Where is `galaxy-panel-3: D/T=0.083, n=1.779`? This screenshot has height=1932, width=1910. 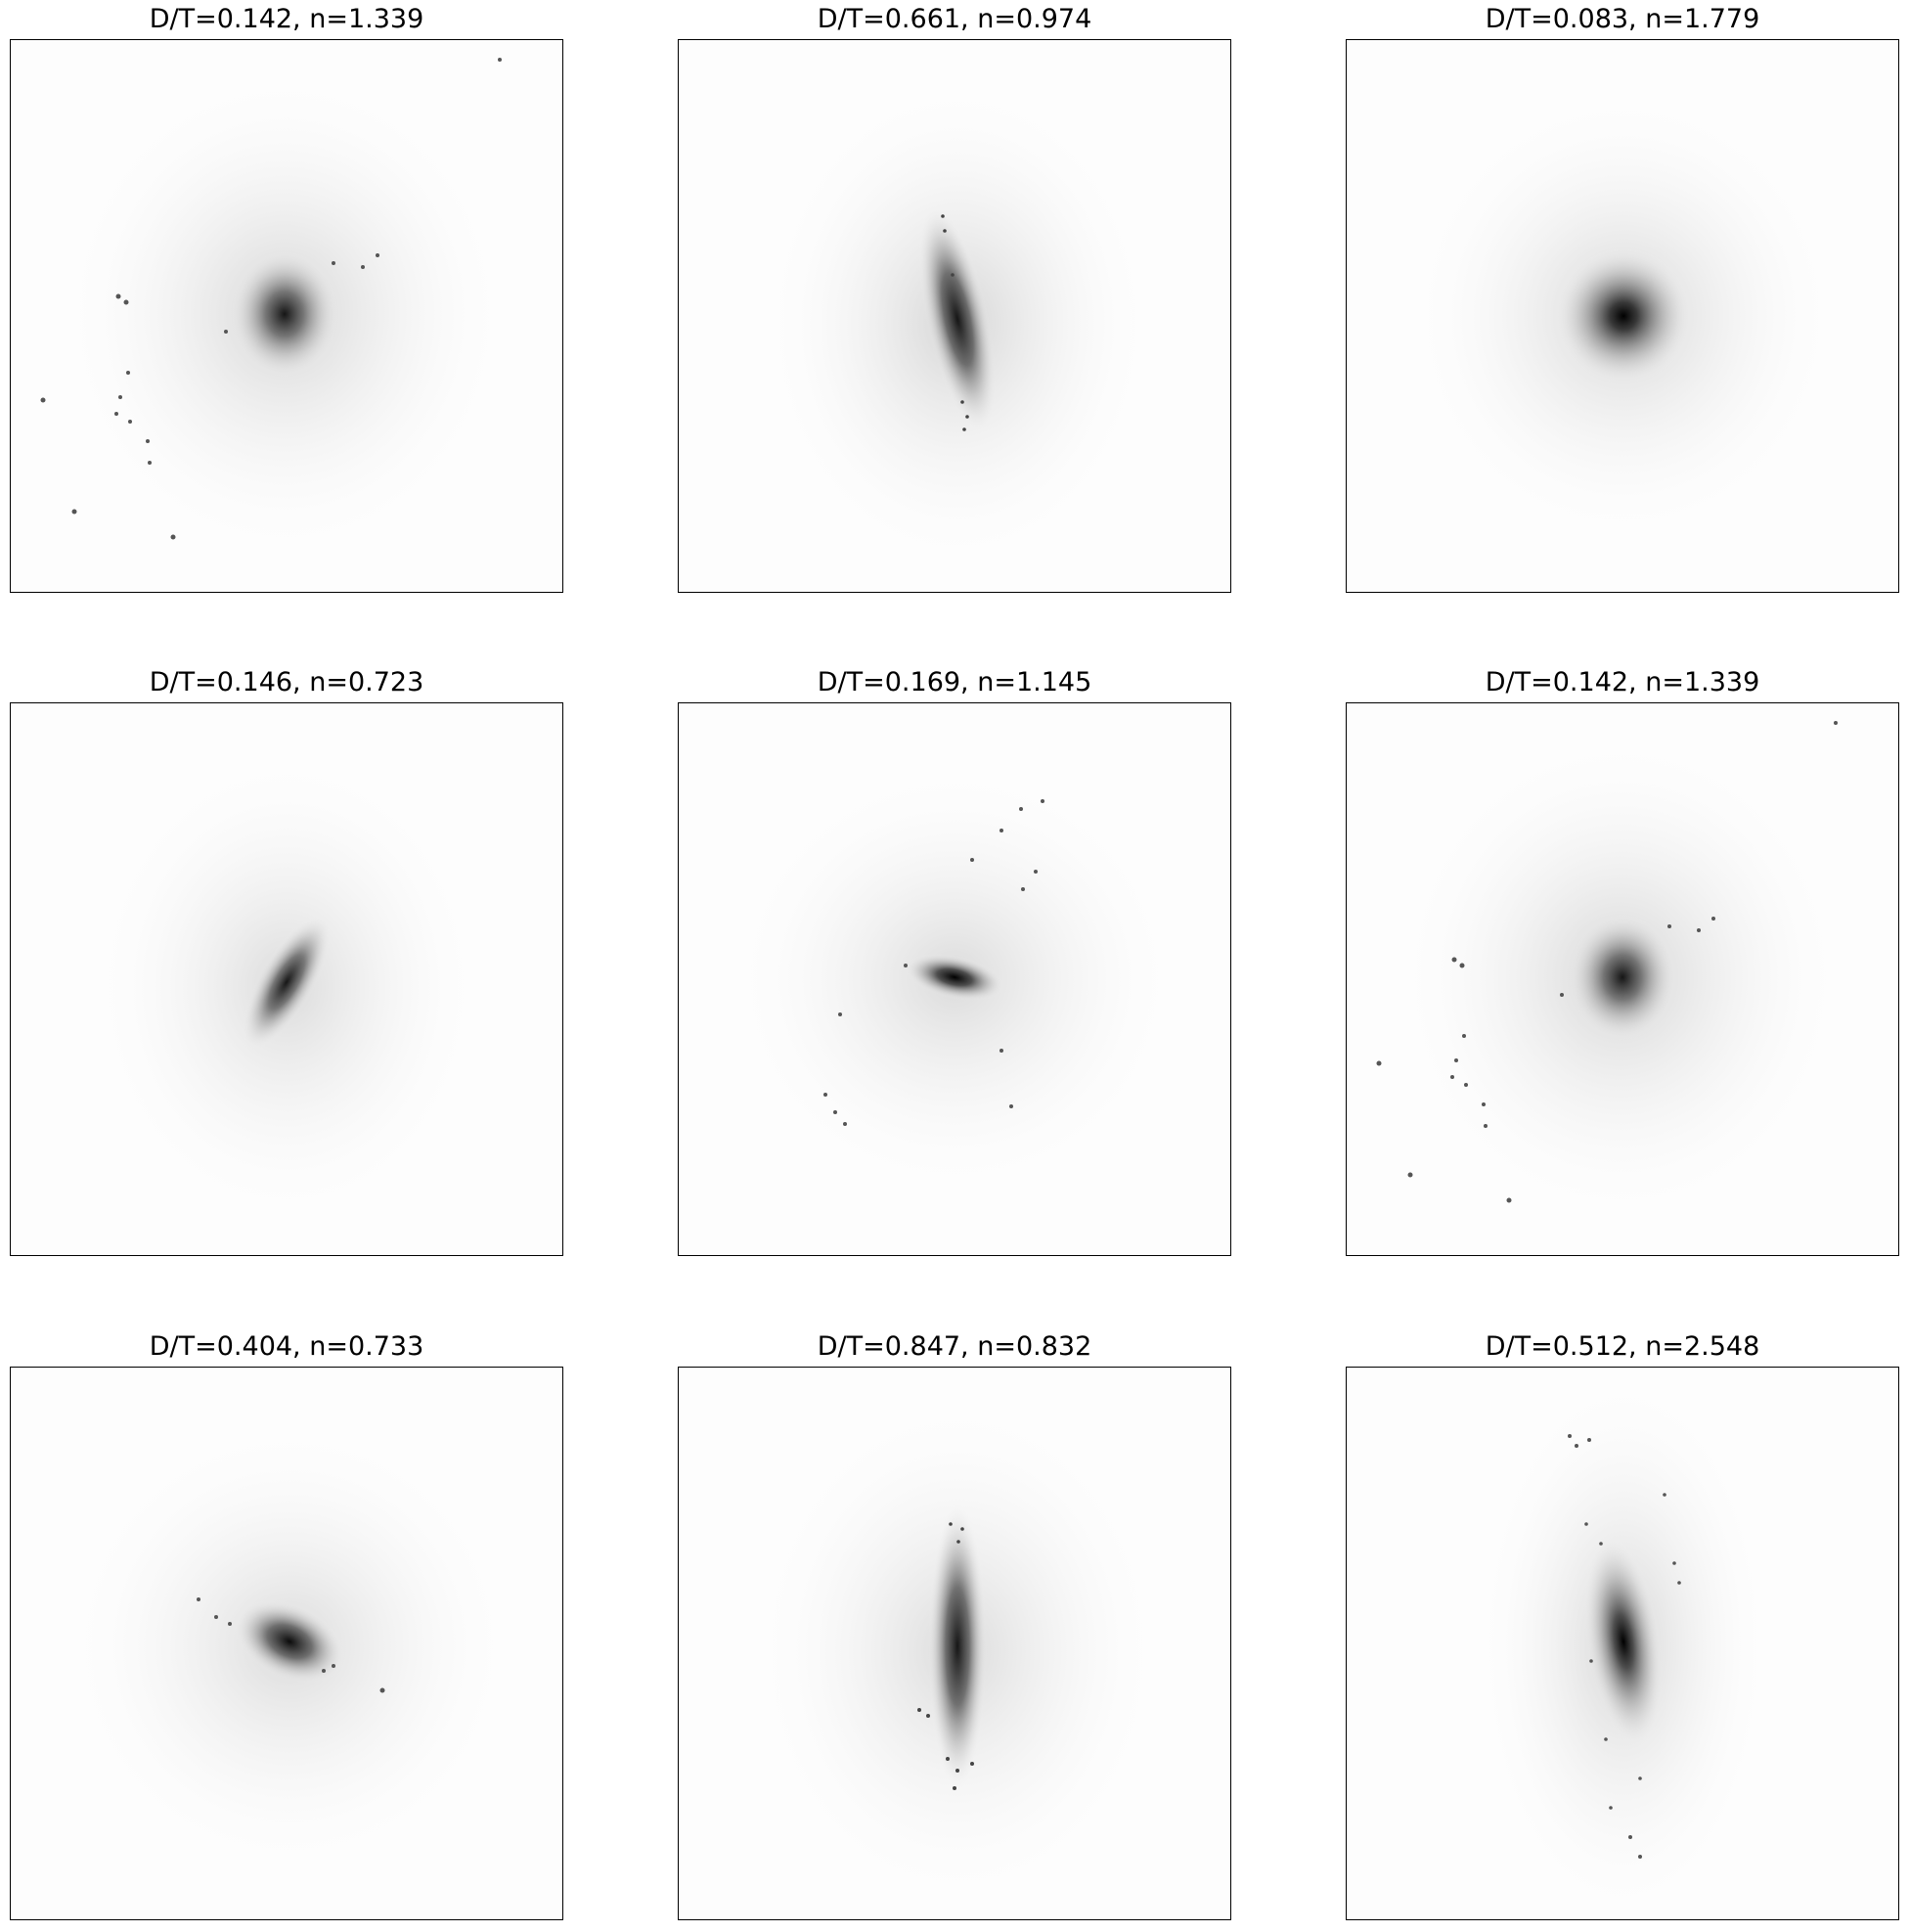
galaxy-panel-3: D/T=0.083, n=1.779 is located at coordinates (1623, 296).